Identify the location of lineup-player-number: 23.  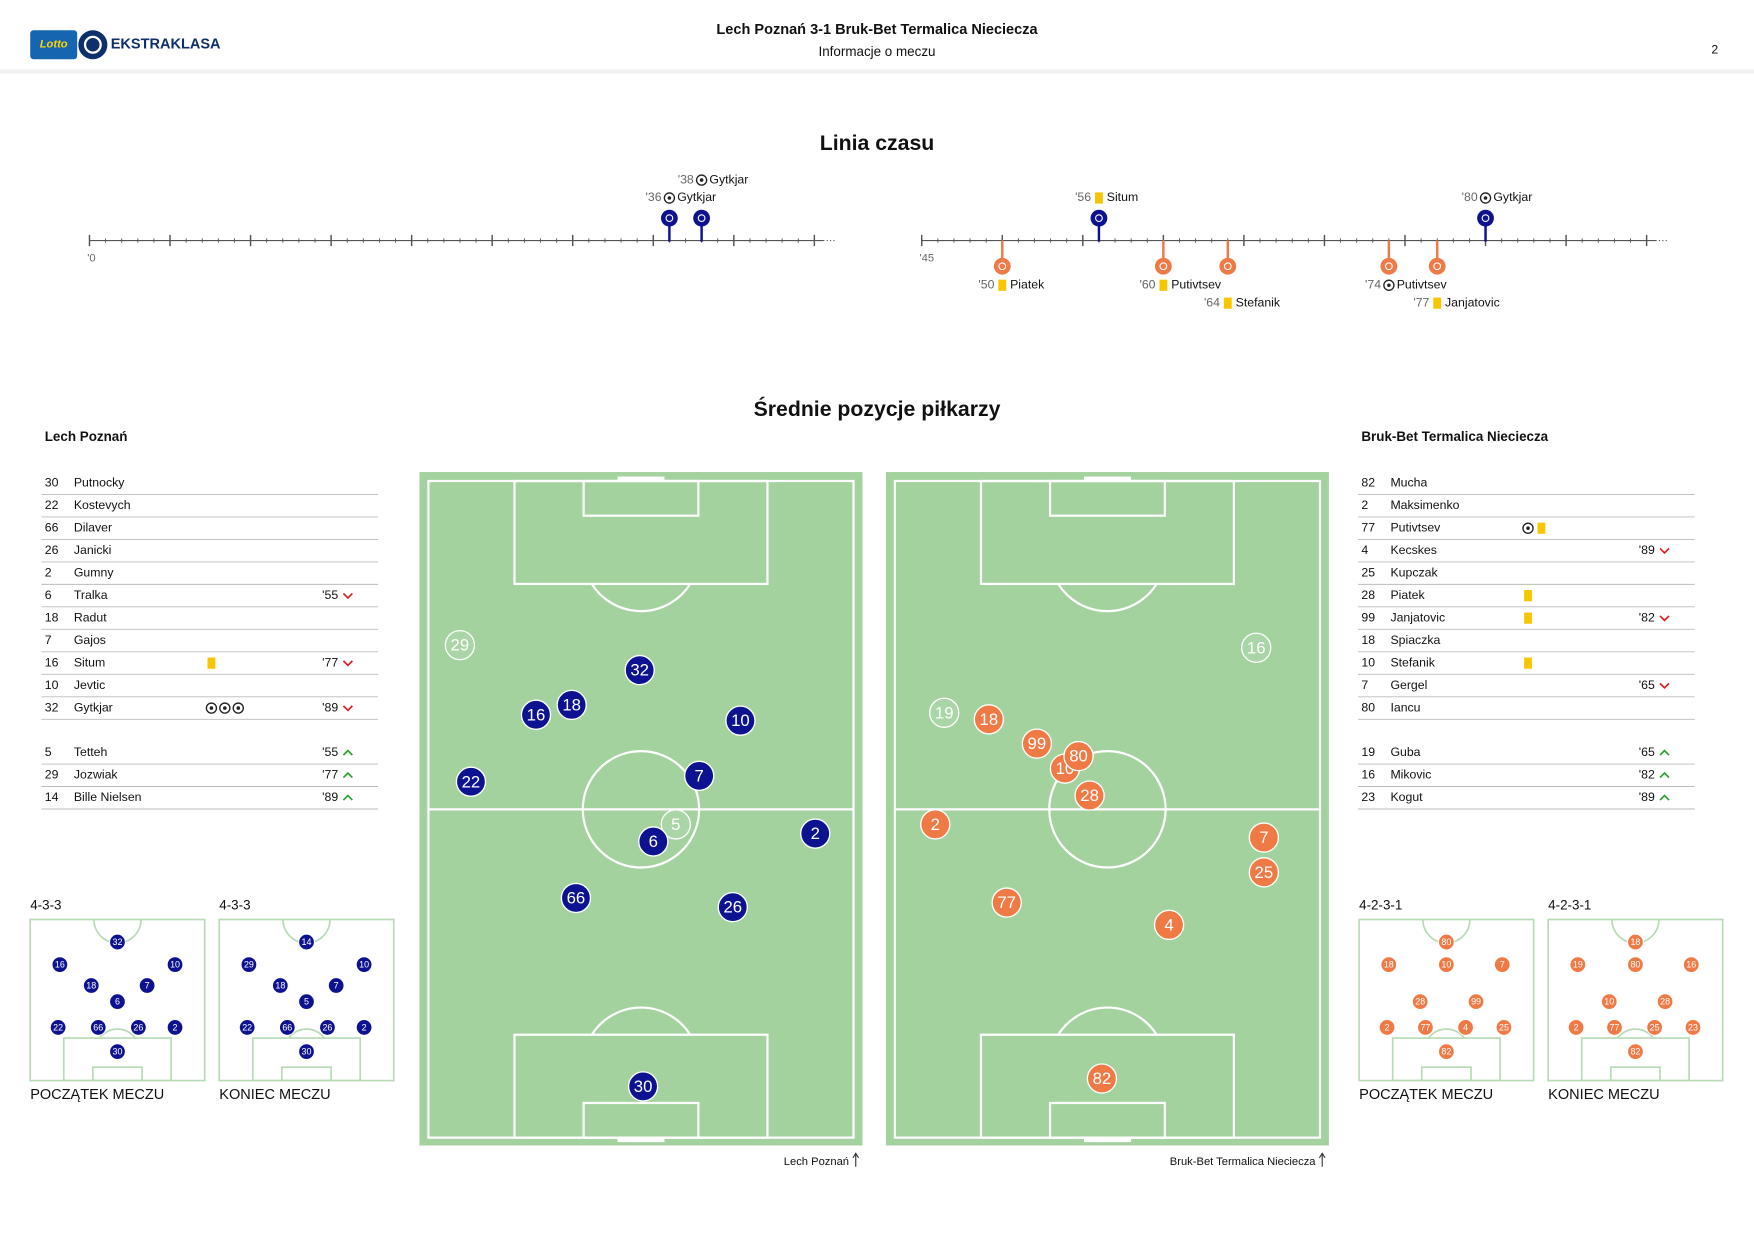
(1693, 1027).